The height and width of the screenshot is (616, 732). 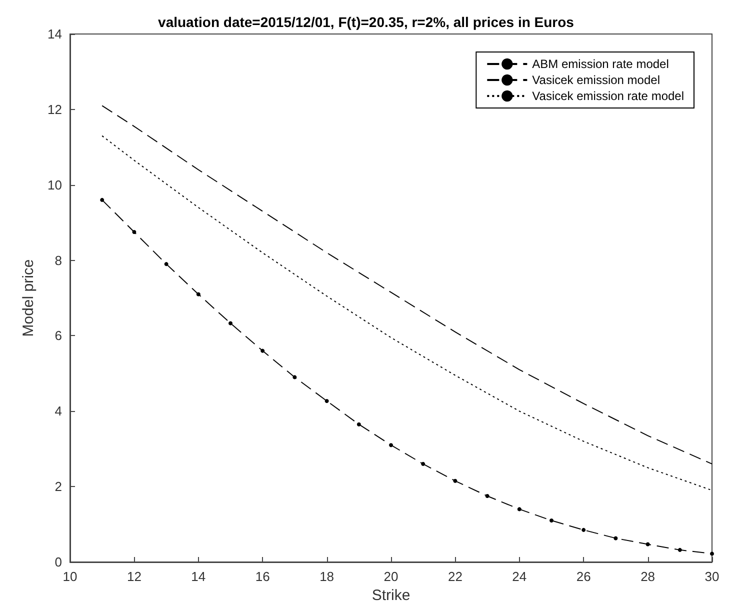 I want to click on y-tick-label: 8, so click(x=58, y=260).